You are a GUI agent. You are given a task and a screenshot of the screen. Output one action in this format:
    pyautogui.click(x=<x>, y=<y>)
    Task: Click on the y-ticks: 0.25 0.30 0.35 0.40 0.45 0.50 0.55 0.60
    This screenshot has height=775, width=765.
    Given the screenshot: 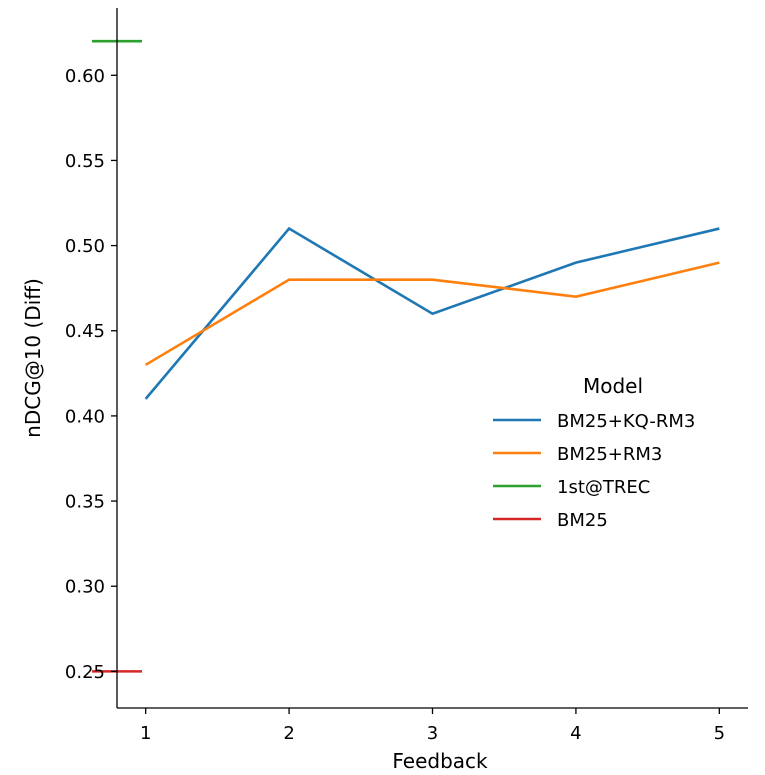 What is the action you would take?
    pyautogui.click(x=91, y=374)
    